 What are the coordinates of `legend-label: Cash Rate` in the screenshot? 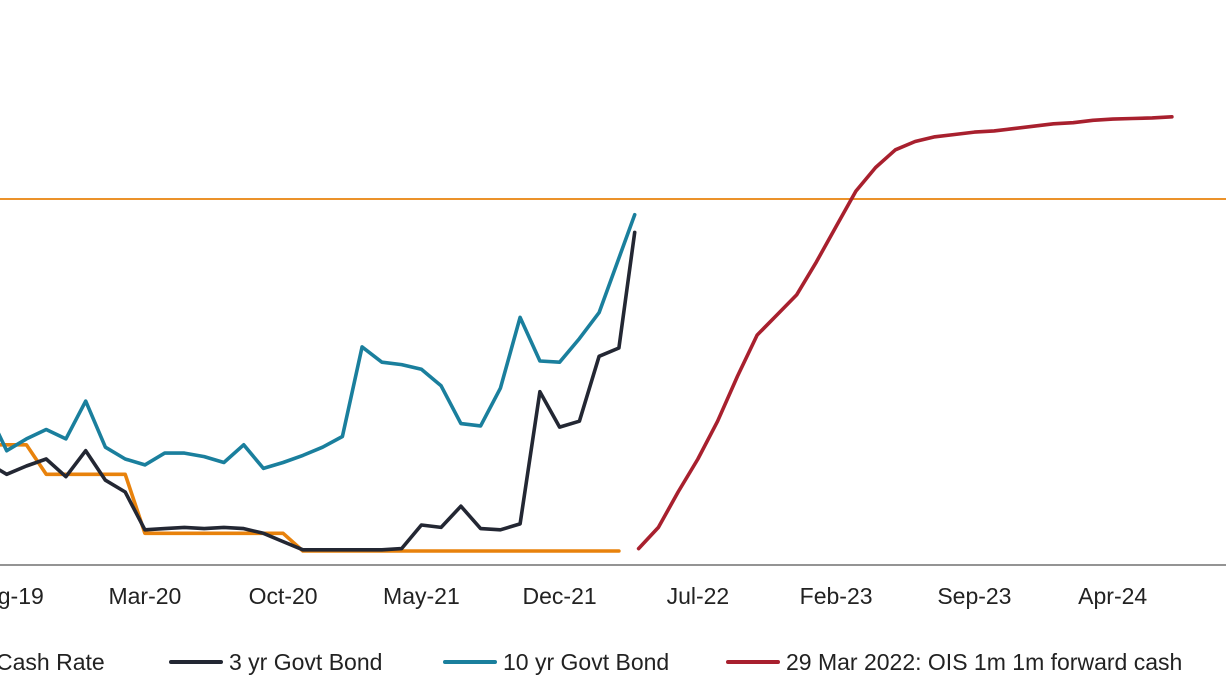 It's located at (52, 662).